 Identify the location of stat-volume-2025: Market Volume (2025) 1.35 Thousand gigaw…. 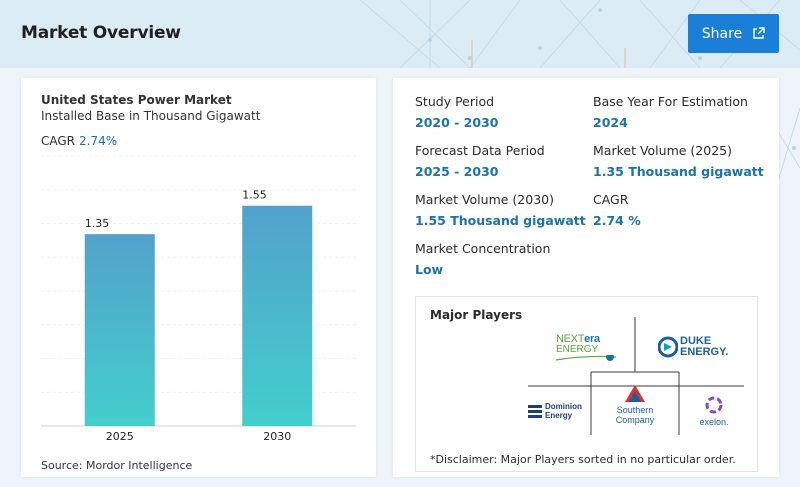
(678, 161).